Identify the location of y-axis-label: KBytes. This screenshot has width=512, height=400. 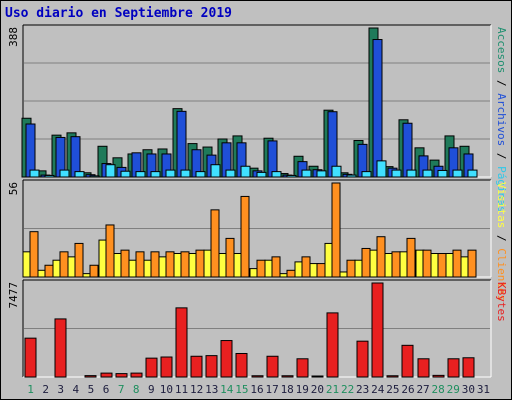
(501, 302).